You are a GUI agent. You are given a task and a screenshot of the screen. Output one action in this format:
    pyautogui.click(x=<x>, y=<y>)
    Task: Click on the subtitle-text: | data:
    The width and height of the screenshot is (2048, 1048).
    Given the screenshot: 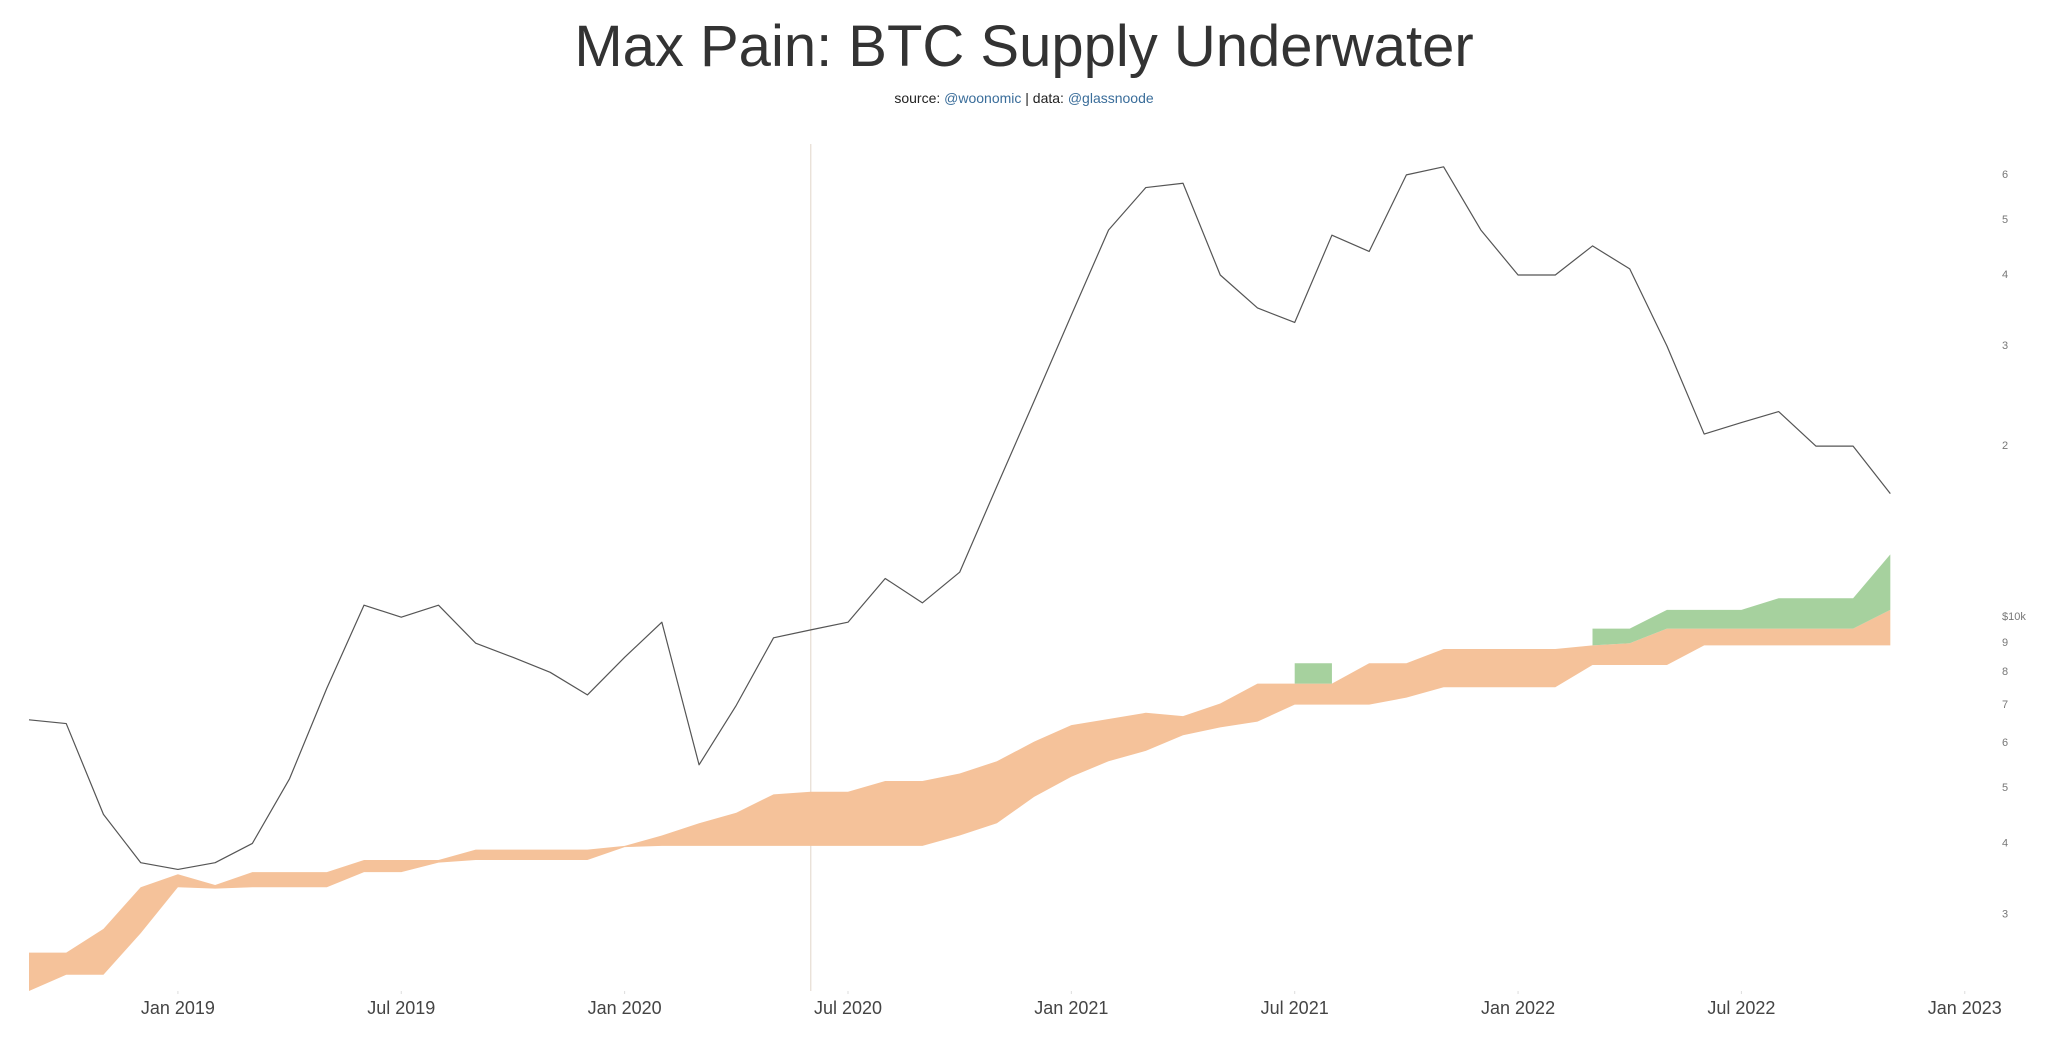 What is the action you would take?
    pyautogui.click(x=1044, y=98)
    